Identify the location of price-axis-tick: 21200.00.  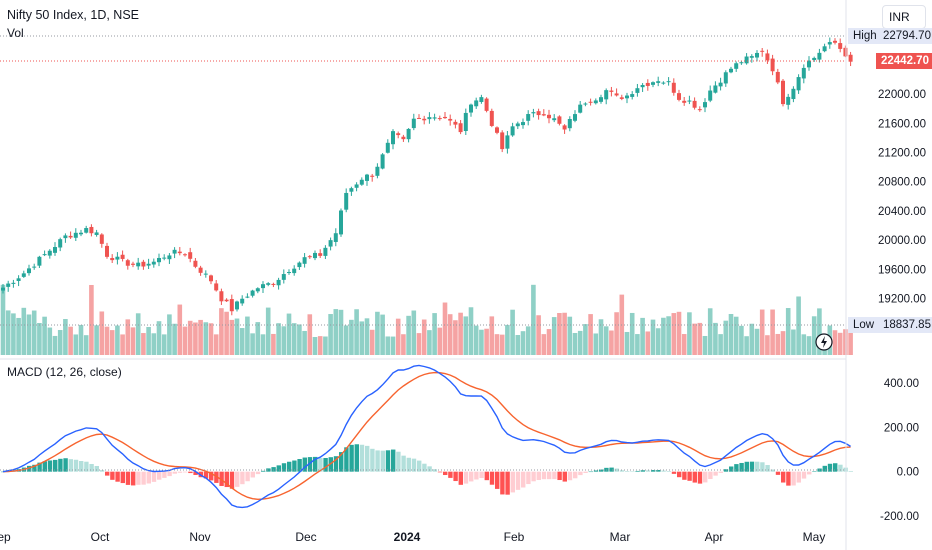
(902, 153).